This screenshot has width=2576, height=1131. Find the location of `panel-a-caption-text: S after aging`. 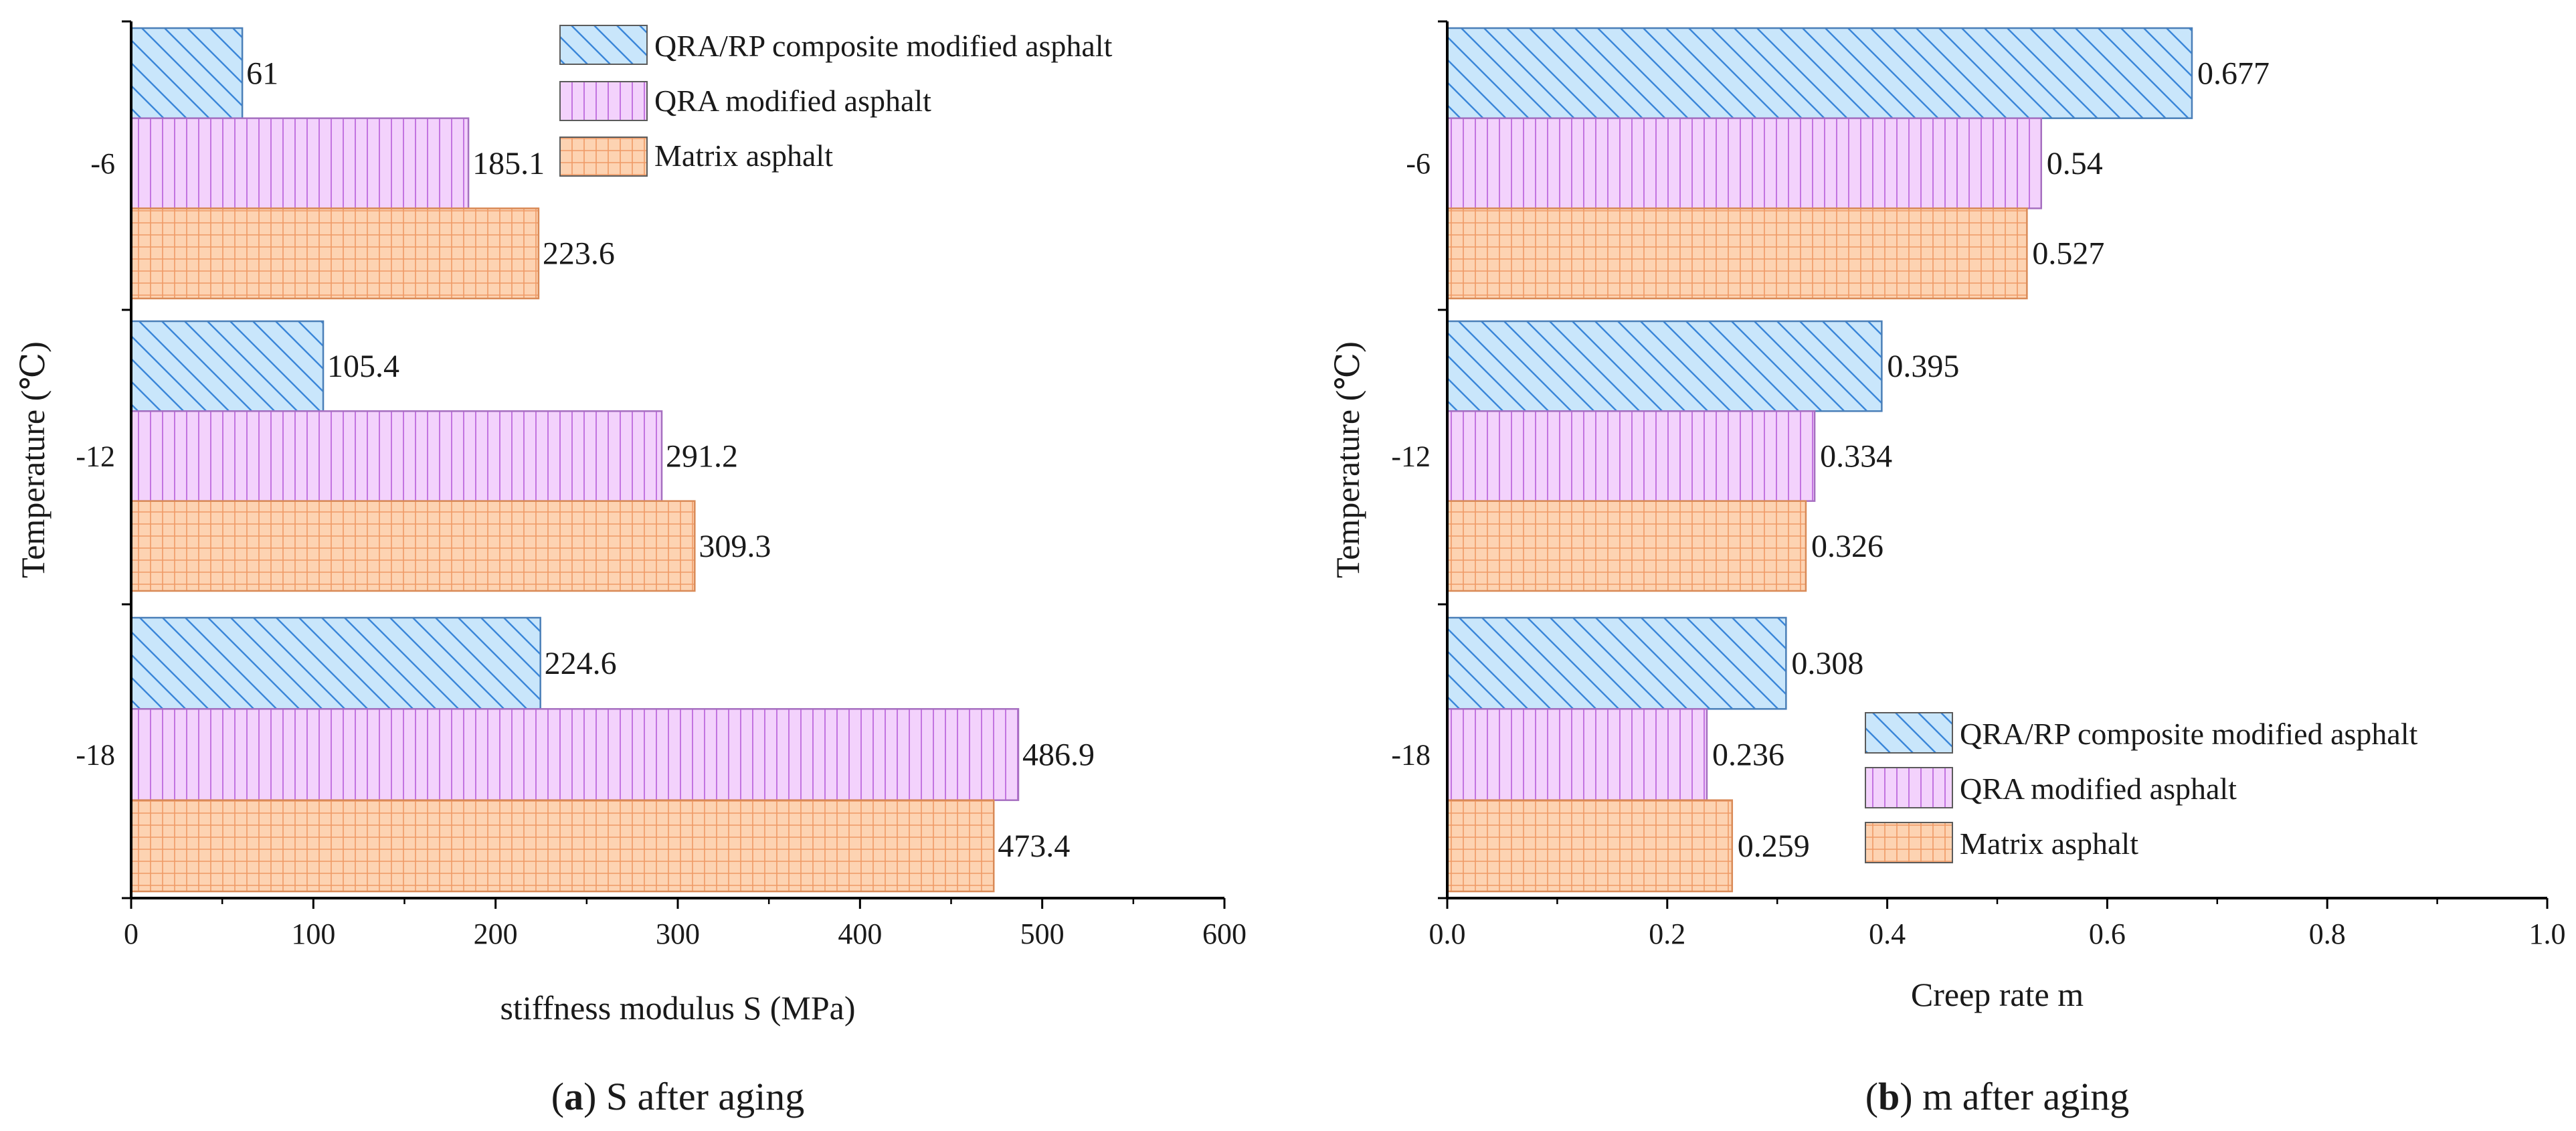

panel-a-caption-text: S after aging is located at coordinates (700, 1096).